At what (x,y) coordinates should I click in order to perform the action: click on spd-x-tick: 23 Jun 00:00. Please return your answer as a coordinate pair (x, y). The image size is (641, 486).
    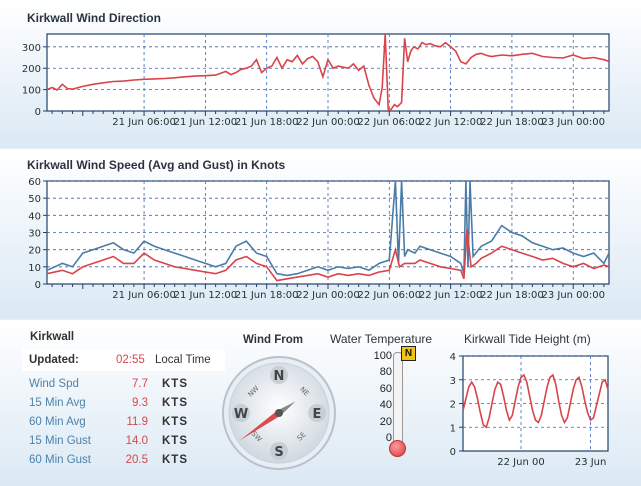
    Looking at the image, I should click on (573, 295).